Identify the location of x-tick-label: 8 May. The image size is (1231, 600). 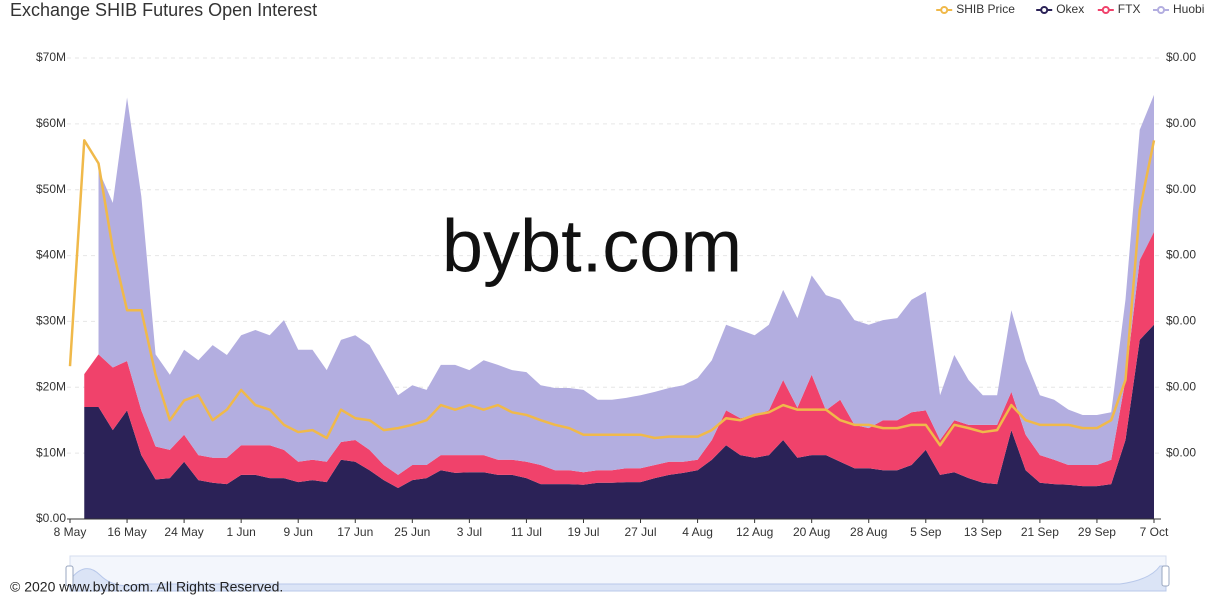
(70, 532).